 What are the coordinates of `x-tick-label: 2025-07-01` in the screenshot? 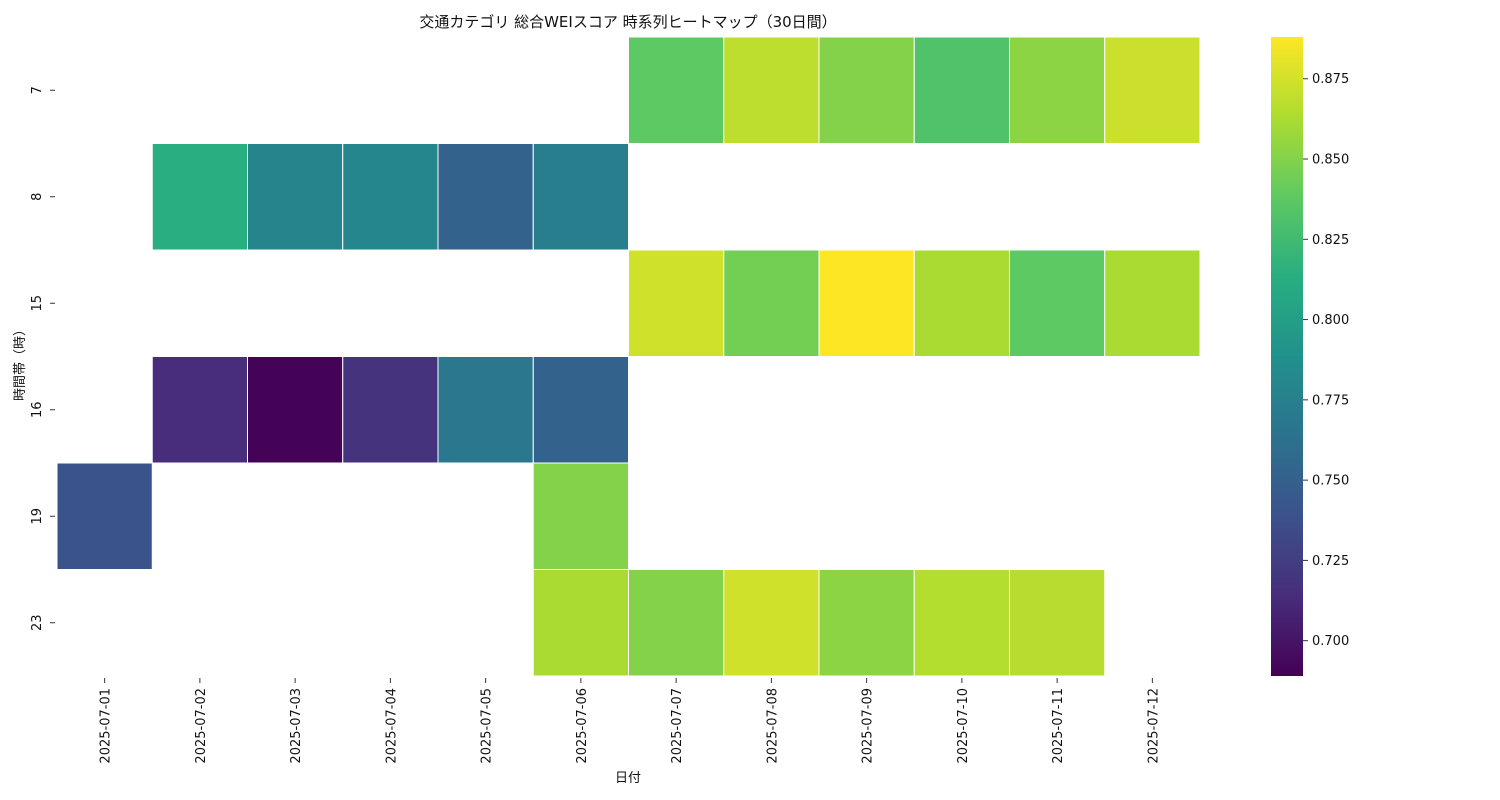 It's located at (106, 726).